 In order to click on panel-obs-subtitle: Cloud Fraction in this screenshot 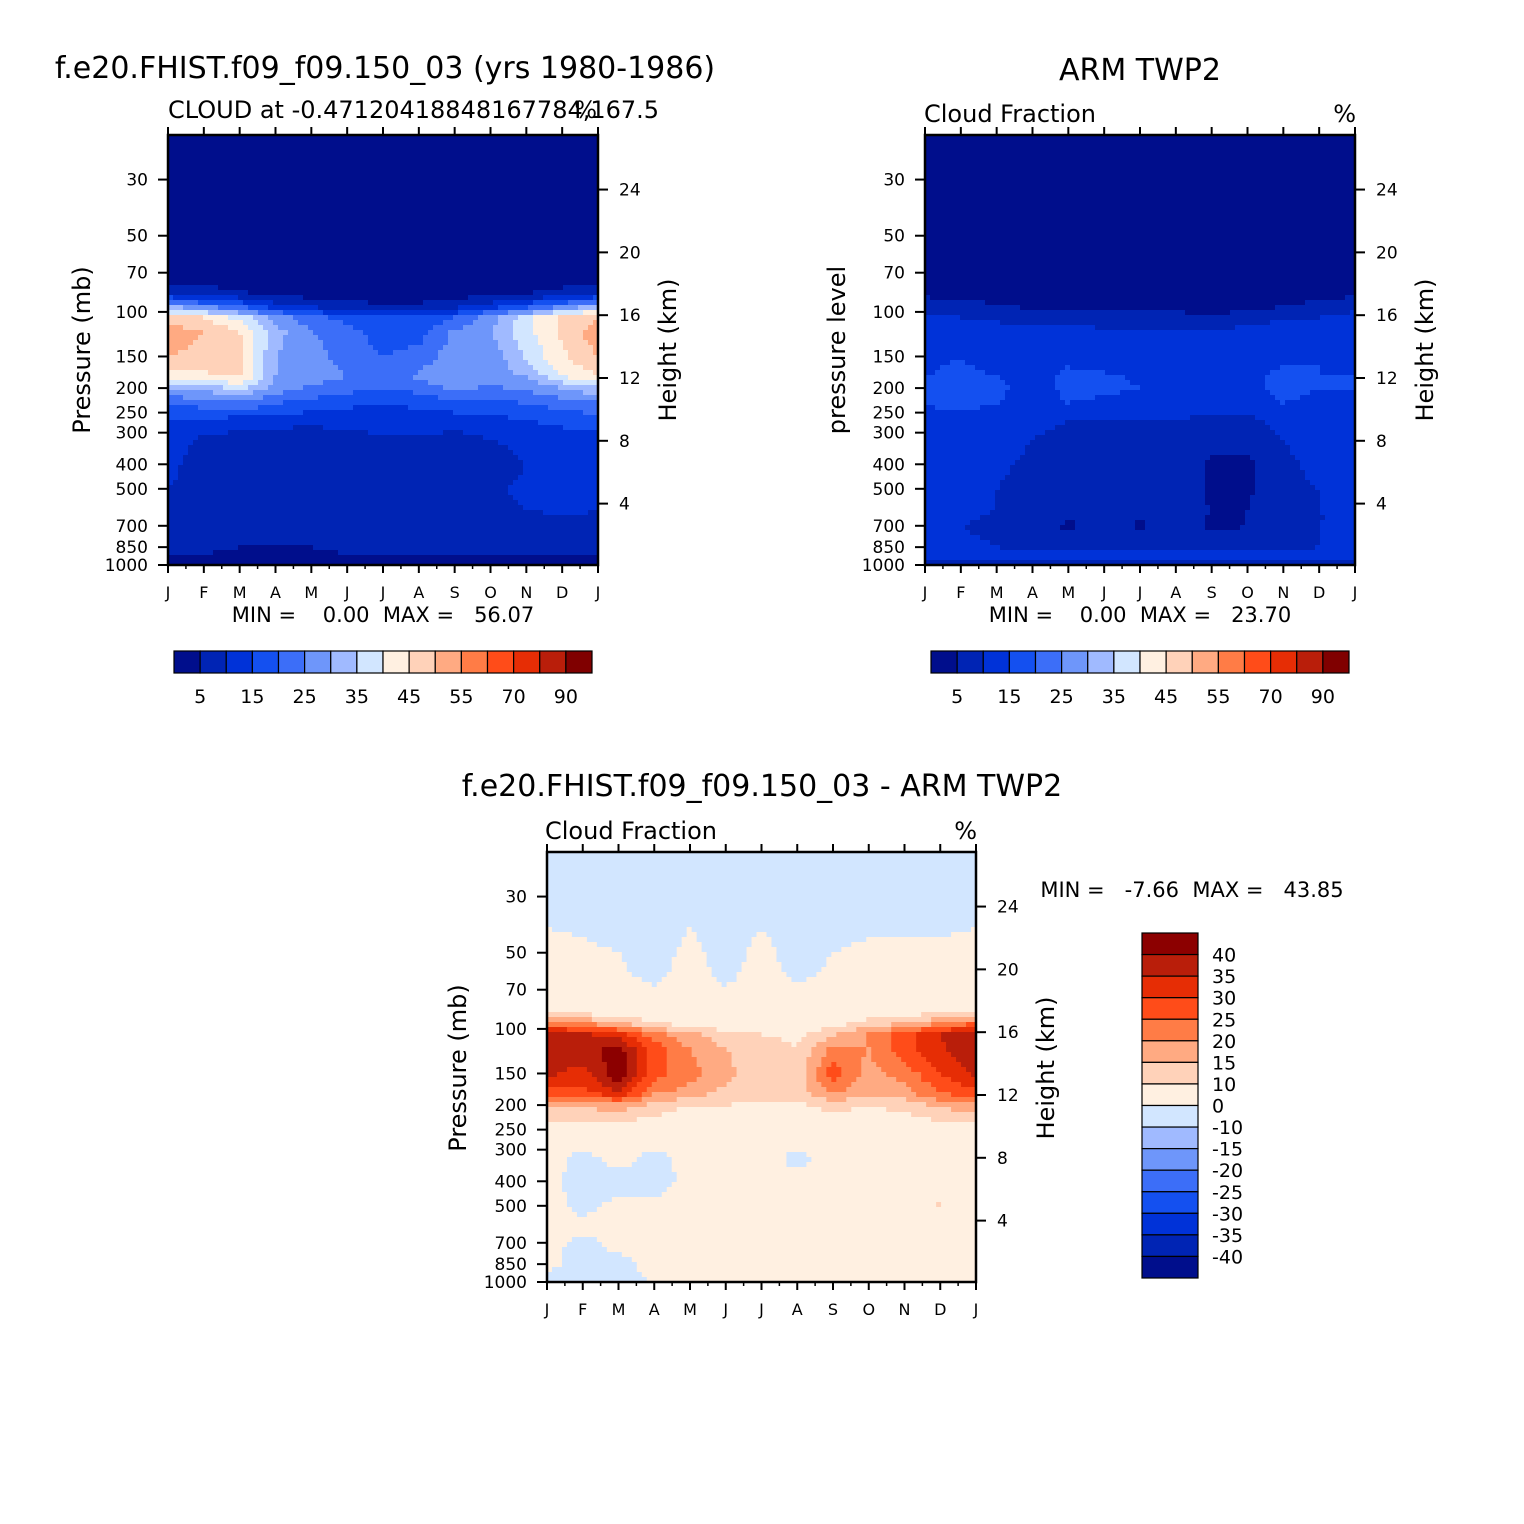, I will do `click(1010, 114)`.